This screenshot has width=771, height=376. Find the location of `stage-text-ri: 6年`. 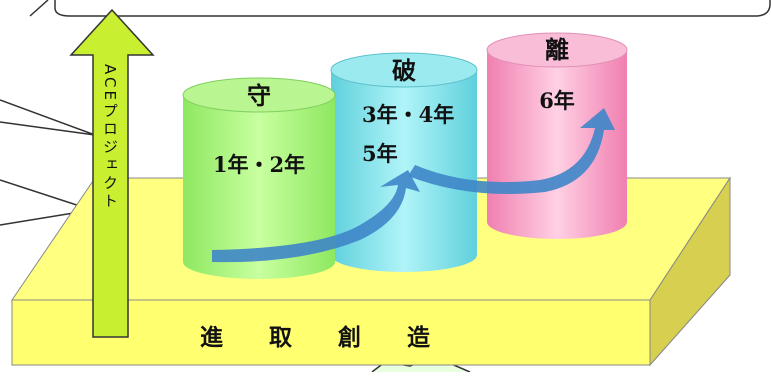

stage-text-ri: 6年 is located at coordinates (557, 100).